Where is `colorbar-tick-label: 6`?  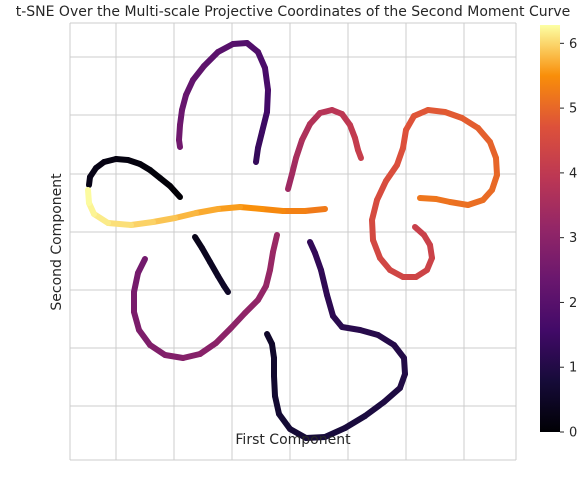
colorbar-tick-label: 6 is located at coordinates (573, 44).